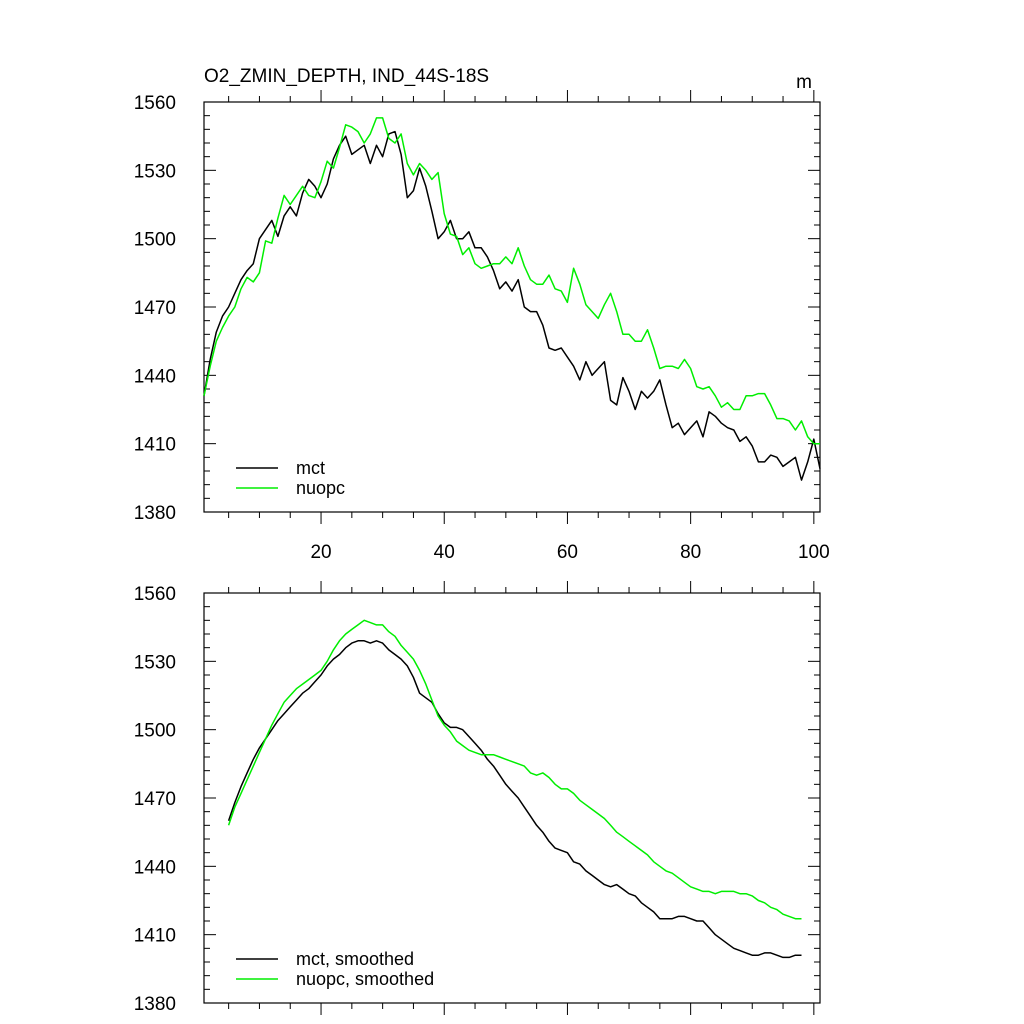  What do you see at coordinates (310, 468) in the screenshot?
I see `legend-label: mct` at bounding box center [310, 468].